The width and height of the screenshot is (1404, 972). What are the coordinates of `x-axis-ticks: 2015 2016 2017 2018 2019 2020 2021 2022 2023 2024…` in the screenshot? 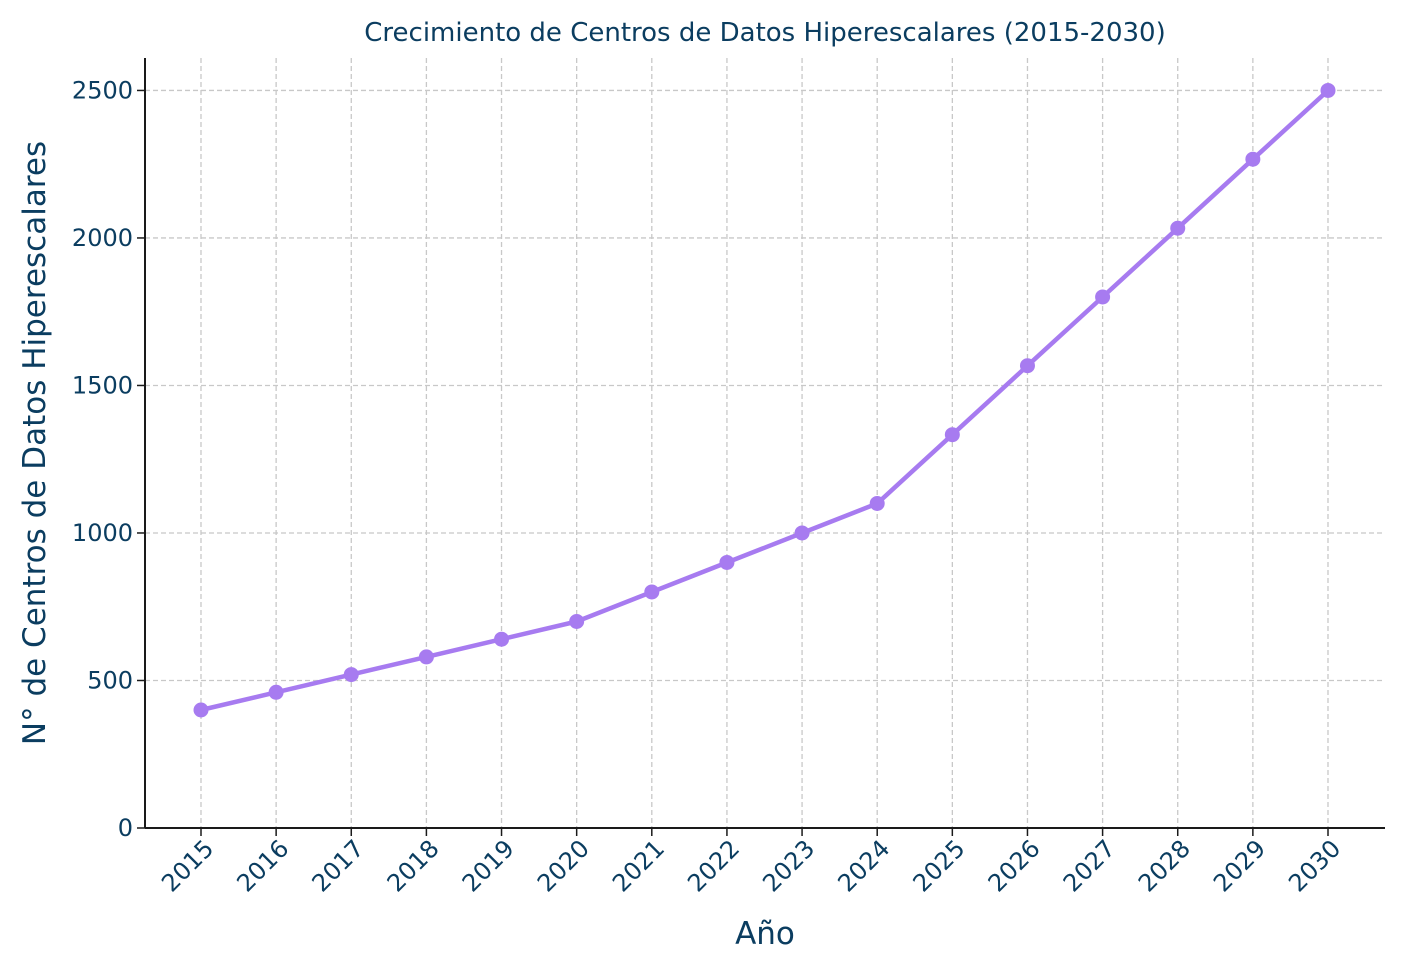 It's located at (751, 862).